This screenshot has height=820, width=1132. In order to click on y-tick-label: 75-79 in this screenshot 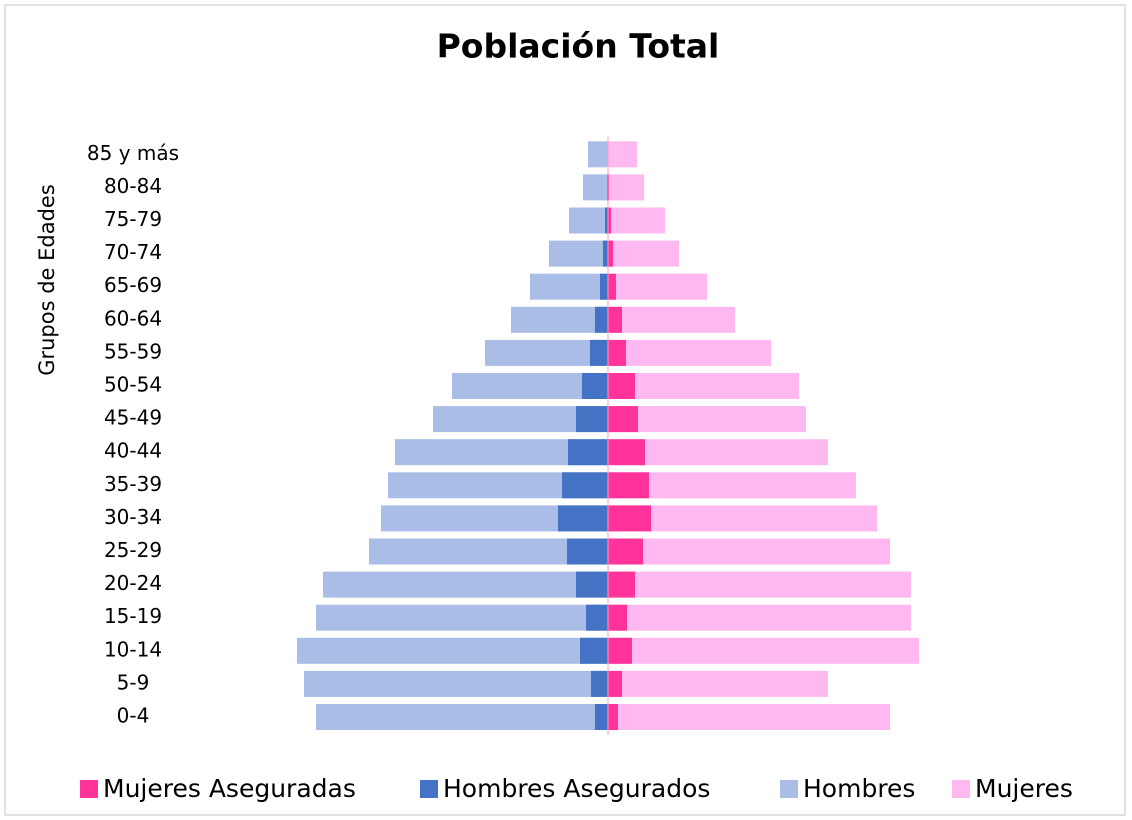, I will do `click(133, 219)`.